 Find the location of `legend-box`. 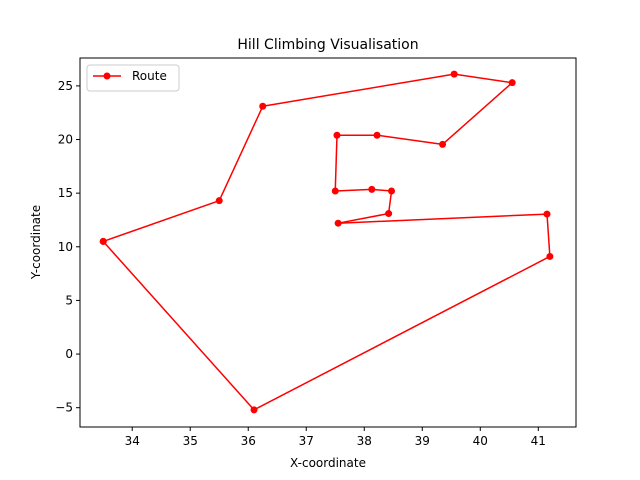

legend-box is located at coordinates (133, 78).